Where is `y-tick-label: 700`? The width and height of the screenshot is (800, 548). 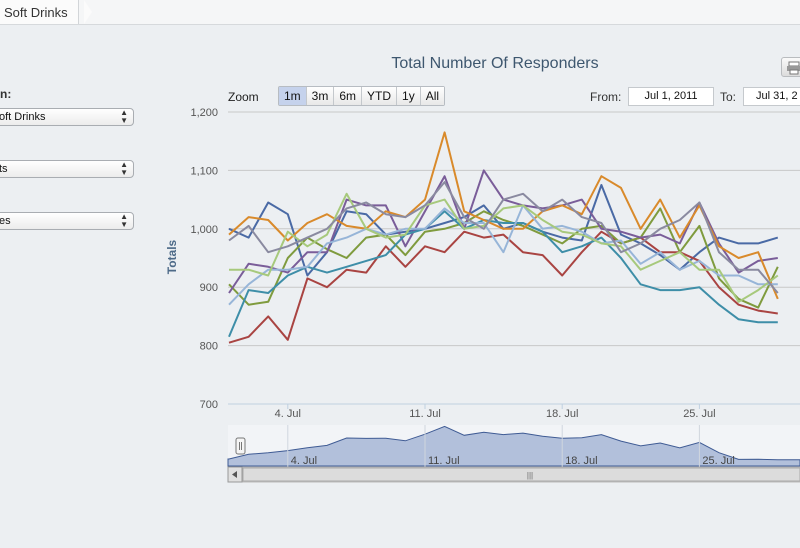
y-tick-label: 700 is located at coordinates (209, 405).